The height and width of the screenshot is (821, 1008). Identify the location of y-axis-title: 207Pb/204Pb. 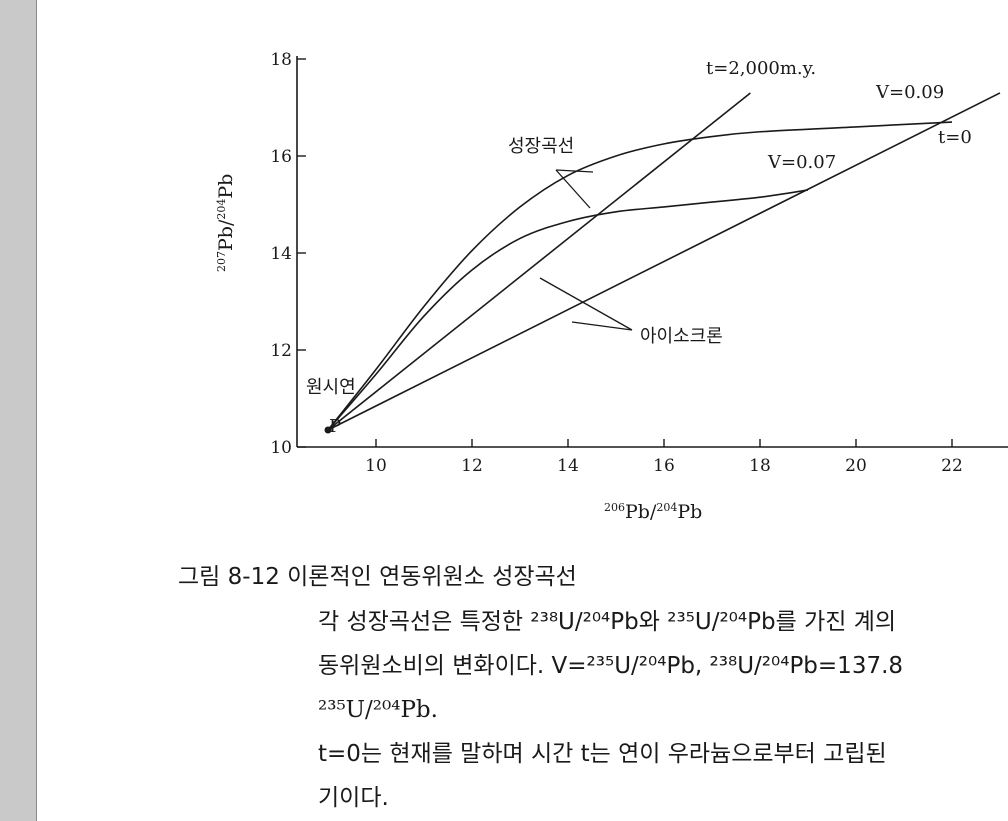
(226, 223).